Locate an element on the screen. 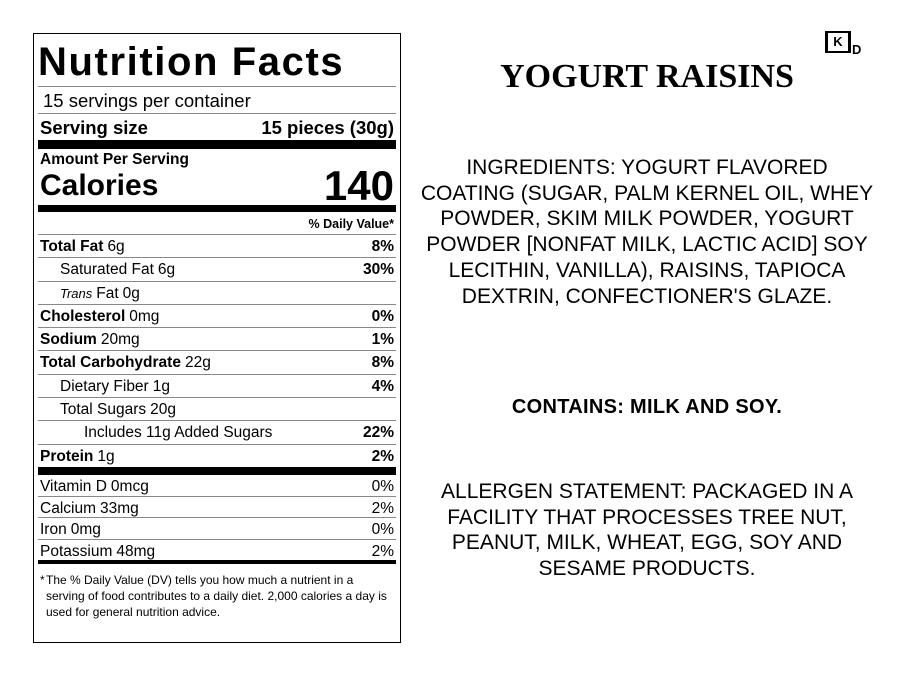 The image size is (900, 675). nutrient-name-group: Potassium 48mg is located at coordinates (97, 550).